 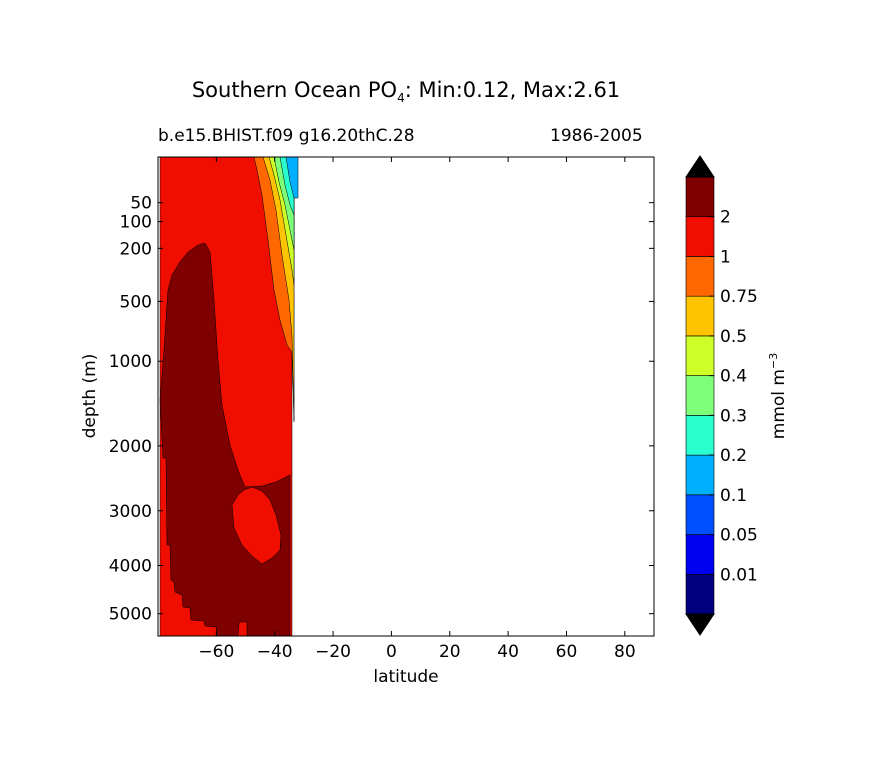 What do you see at coordinates (700, 624) in the screenshot?
I see `colorbar-extend-min` at bounding box center [700, 624].